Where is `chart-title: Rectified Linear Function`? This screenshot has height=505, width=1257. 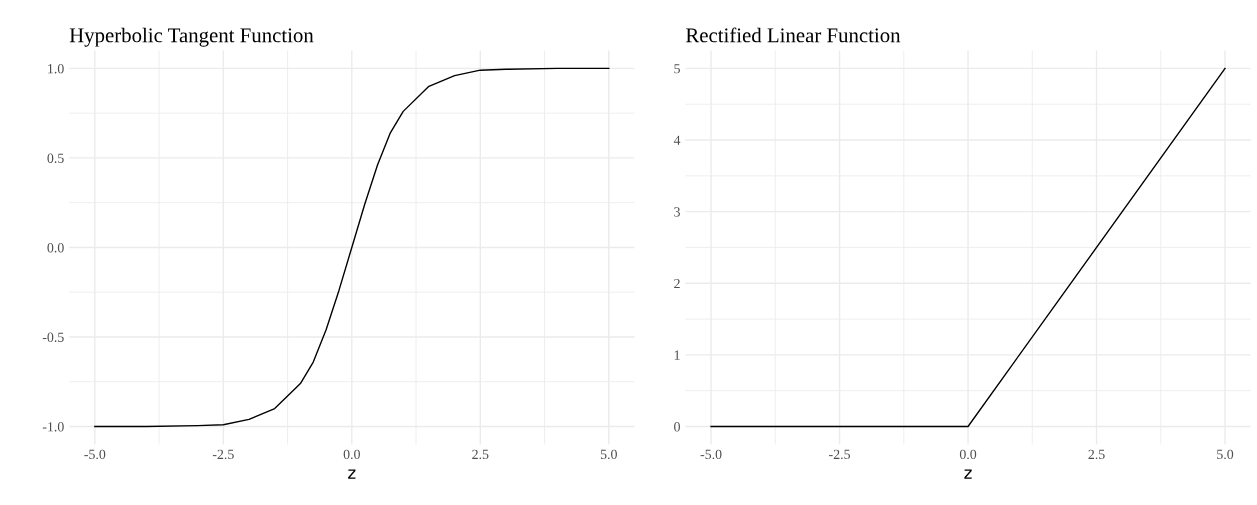 chart-title: Rectified Linear Function is located at coordinates (793, 35).